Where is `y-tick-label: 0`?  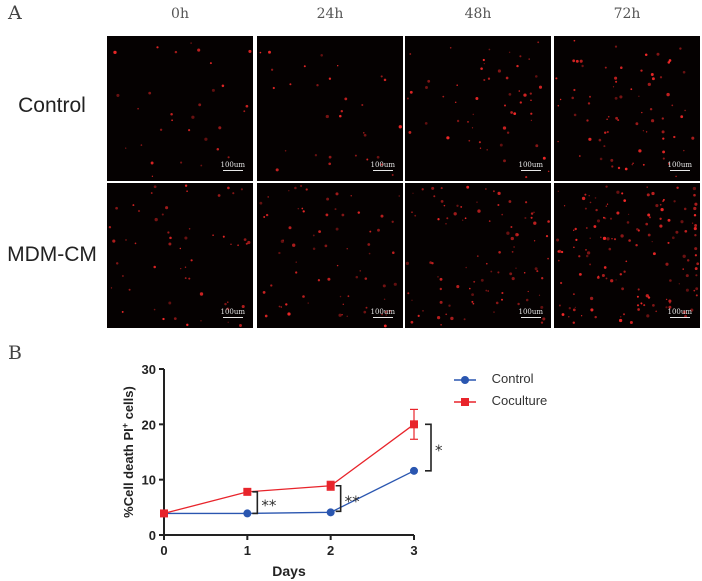 y-tick-label: 0 is located at coordinates (152, 535).